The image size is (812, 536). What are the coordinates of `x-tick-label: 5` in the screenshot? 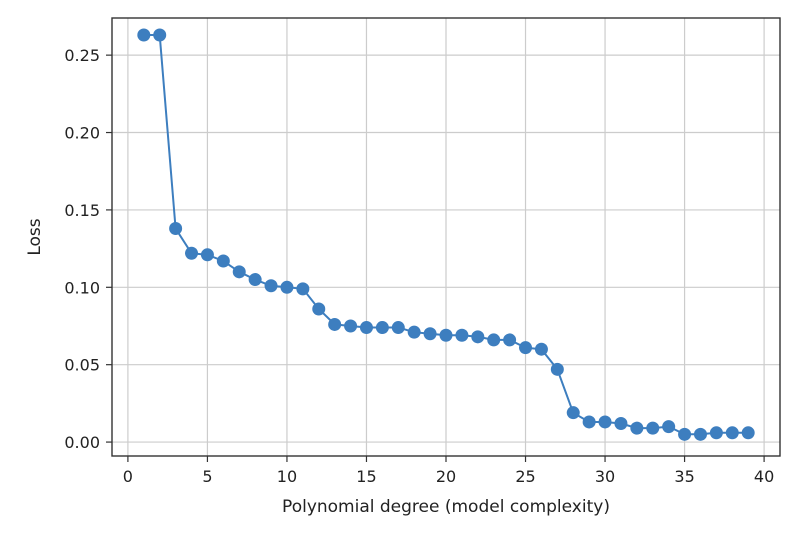 It's located at (207, 476).